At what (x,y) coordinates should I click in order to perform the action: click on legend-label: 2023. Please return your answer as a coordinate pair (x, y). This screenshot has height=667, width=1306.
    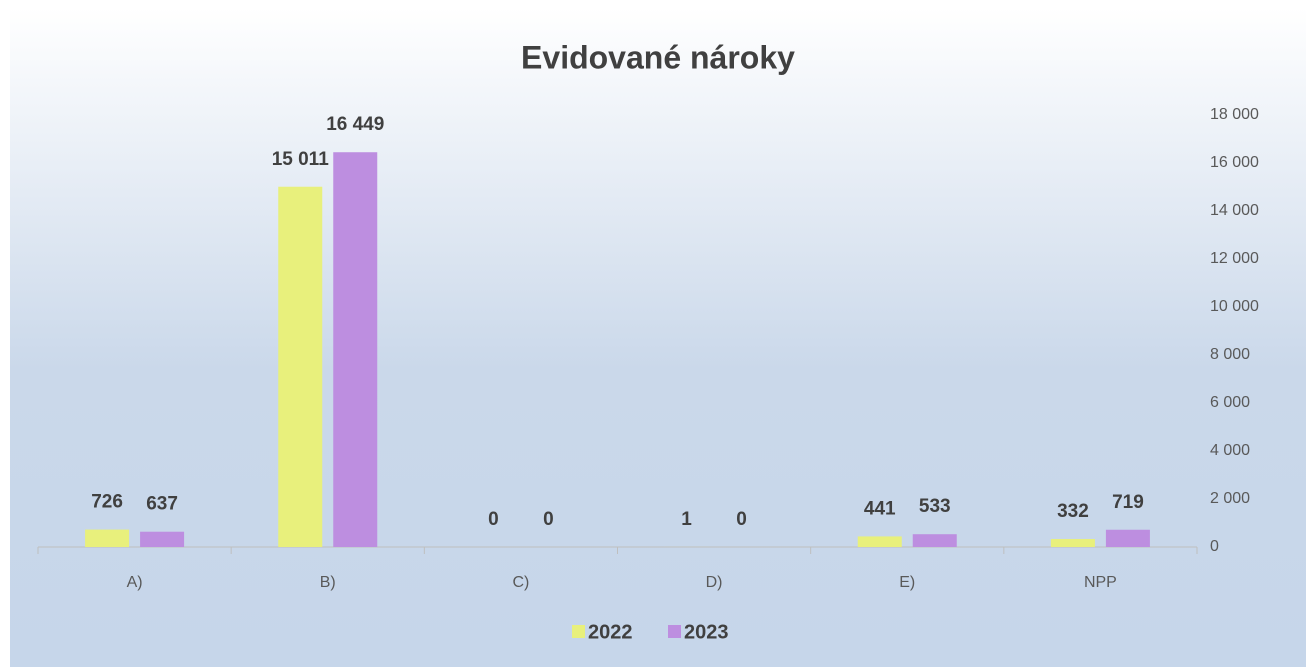
    Looking at the image, I should click on (706, 632).